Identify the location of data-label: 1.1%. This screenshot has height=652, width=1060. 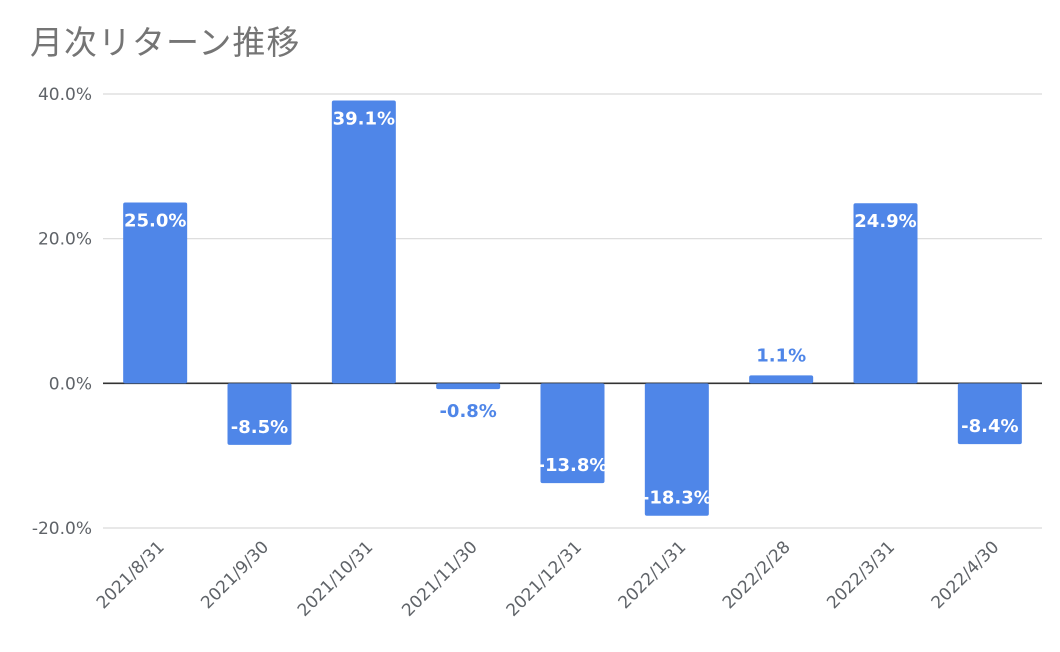
(781, 355).